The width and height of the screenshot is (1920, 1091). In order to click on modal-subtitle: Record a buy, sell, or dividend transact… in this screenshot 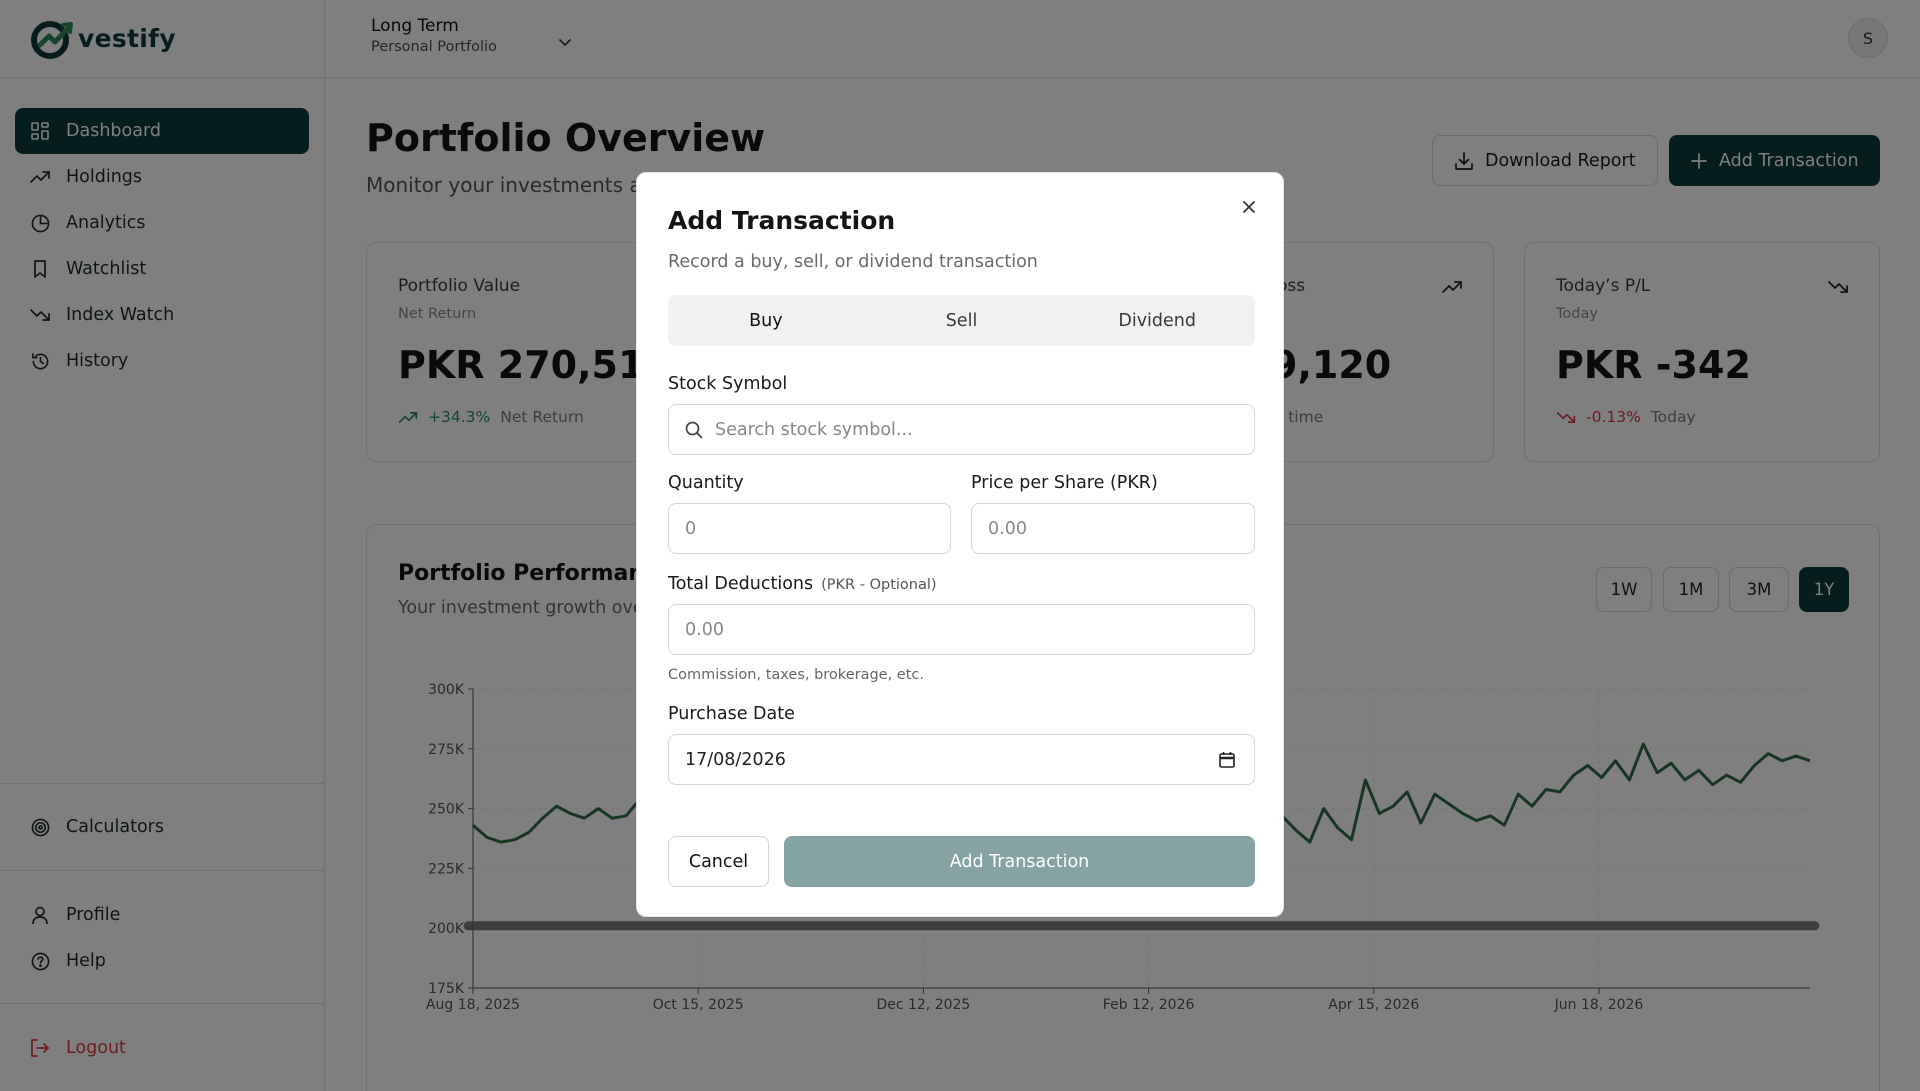, I will do `click(853, 262)`.